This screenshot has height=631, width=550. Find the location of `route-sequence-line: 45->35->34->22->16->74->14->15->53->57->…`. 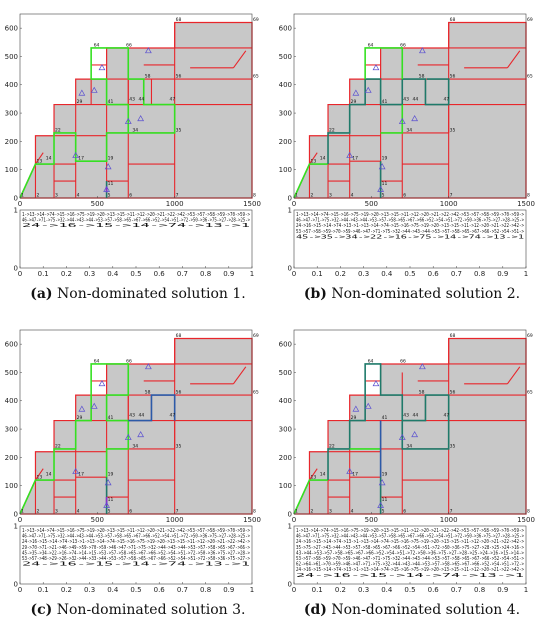

route-sequence-line: 45->35->34->22->16->74->14->15->53->57->… is located at coordinates (136, 553).